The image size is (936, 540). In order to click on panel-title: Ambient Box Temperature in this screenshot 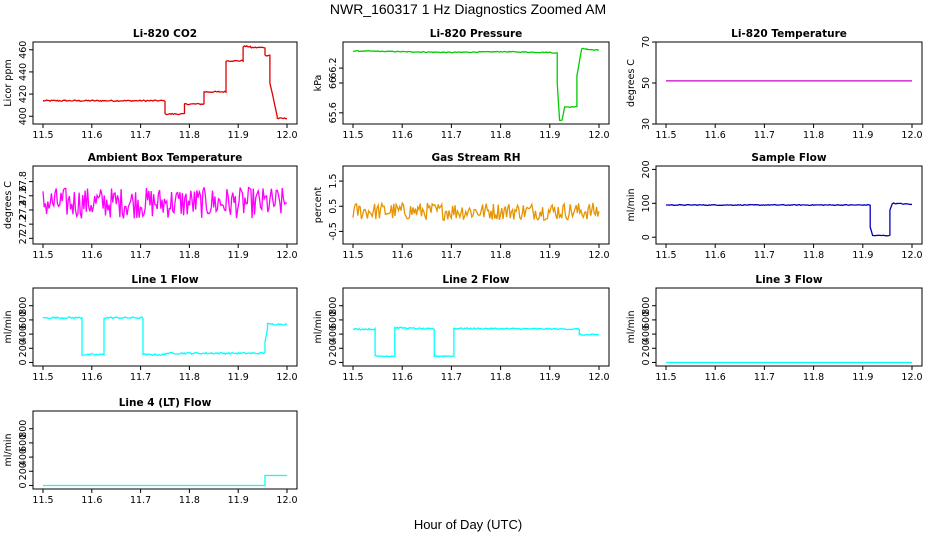, I will do `click(165, 158)`.